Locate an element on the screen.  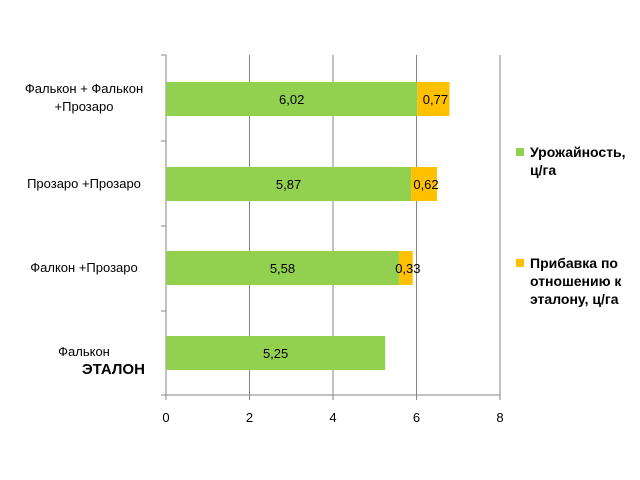
category-label-line: Фалкон +Прозаро is located at coordinates (84, 267).